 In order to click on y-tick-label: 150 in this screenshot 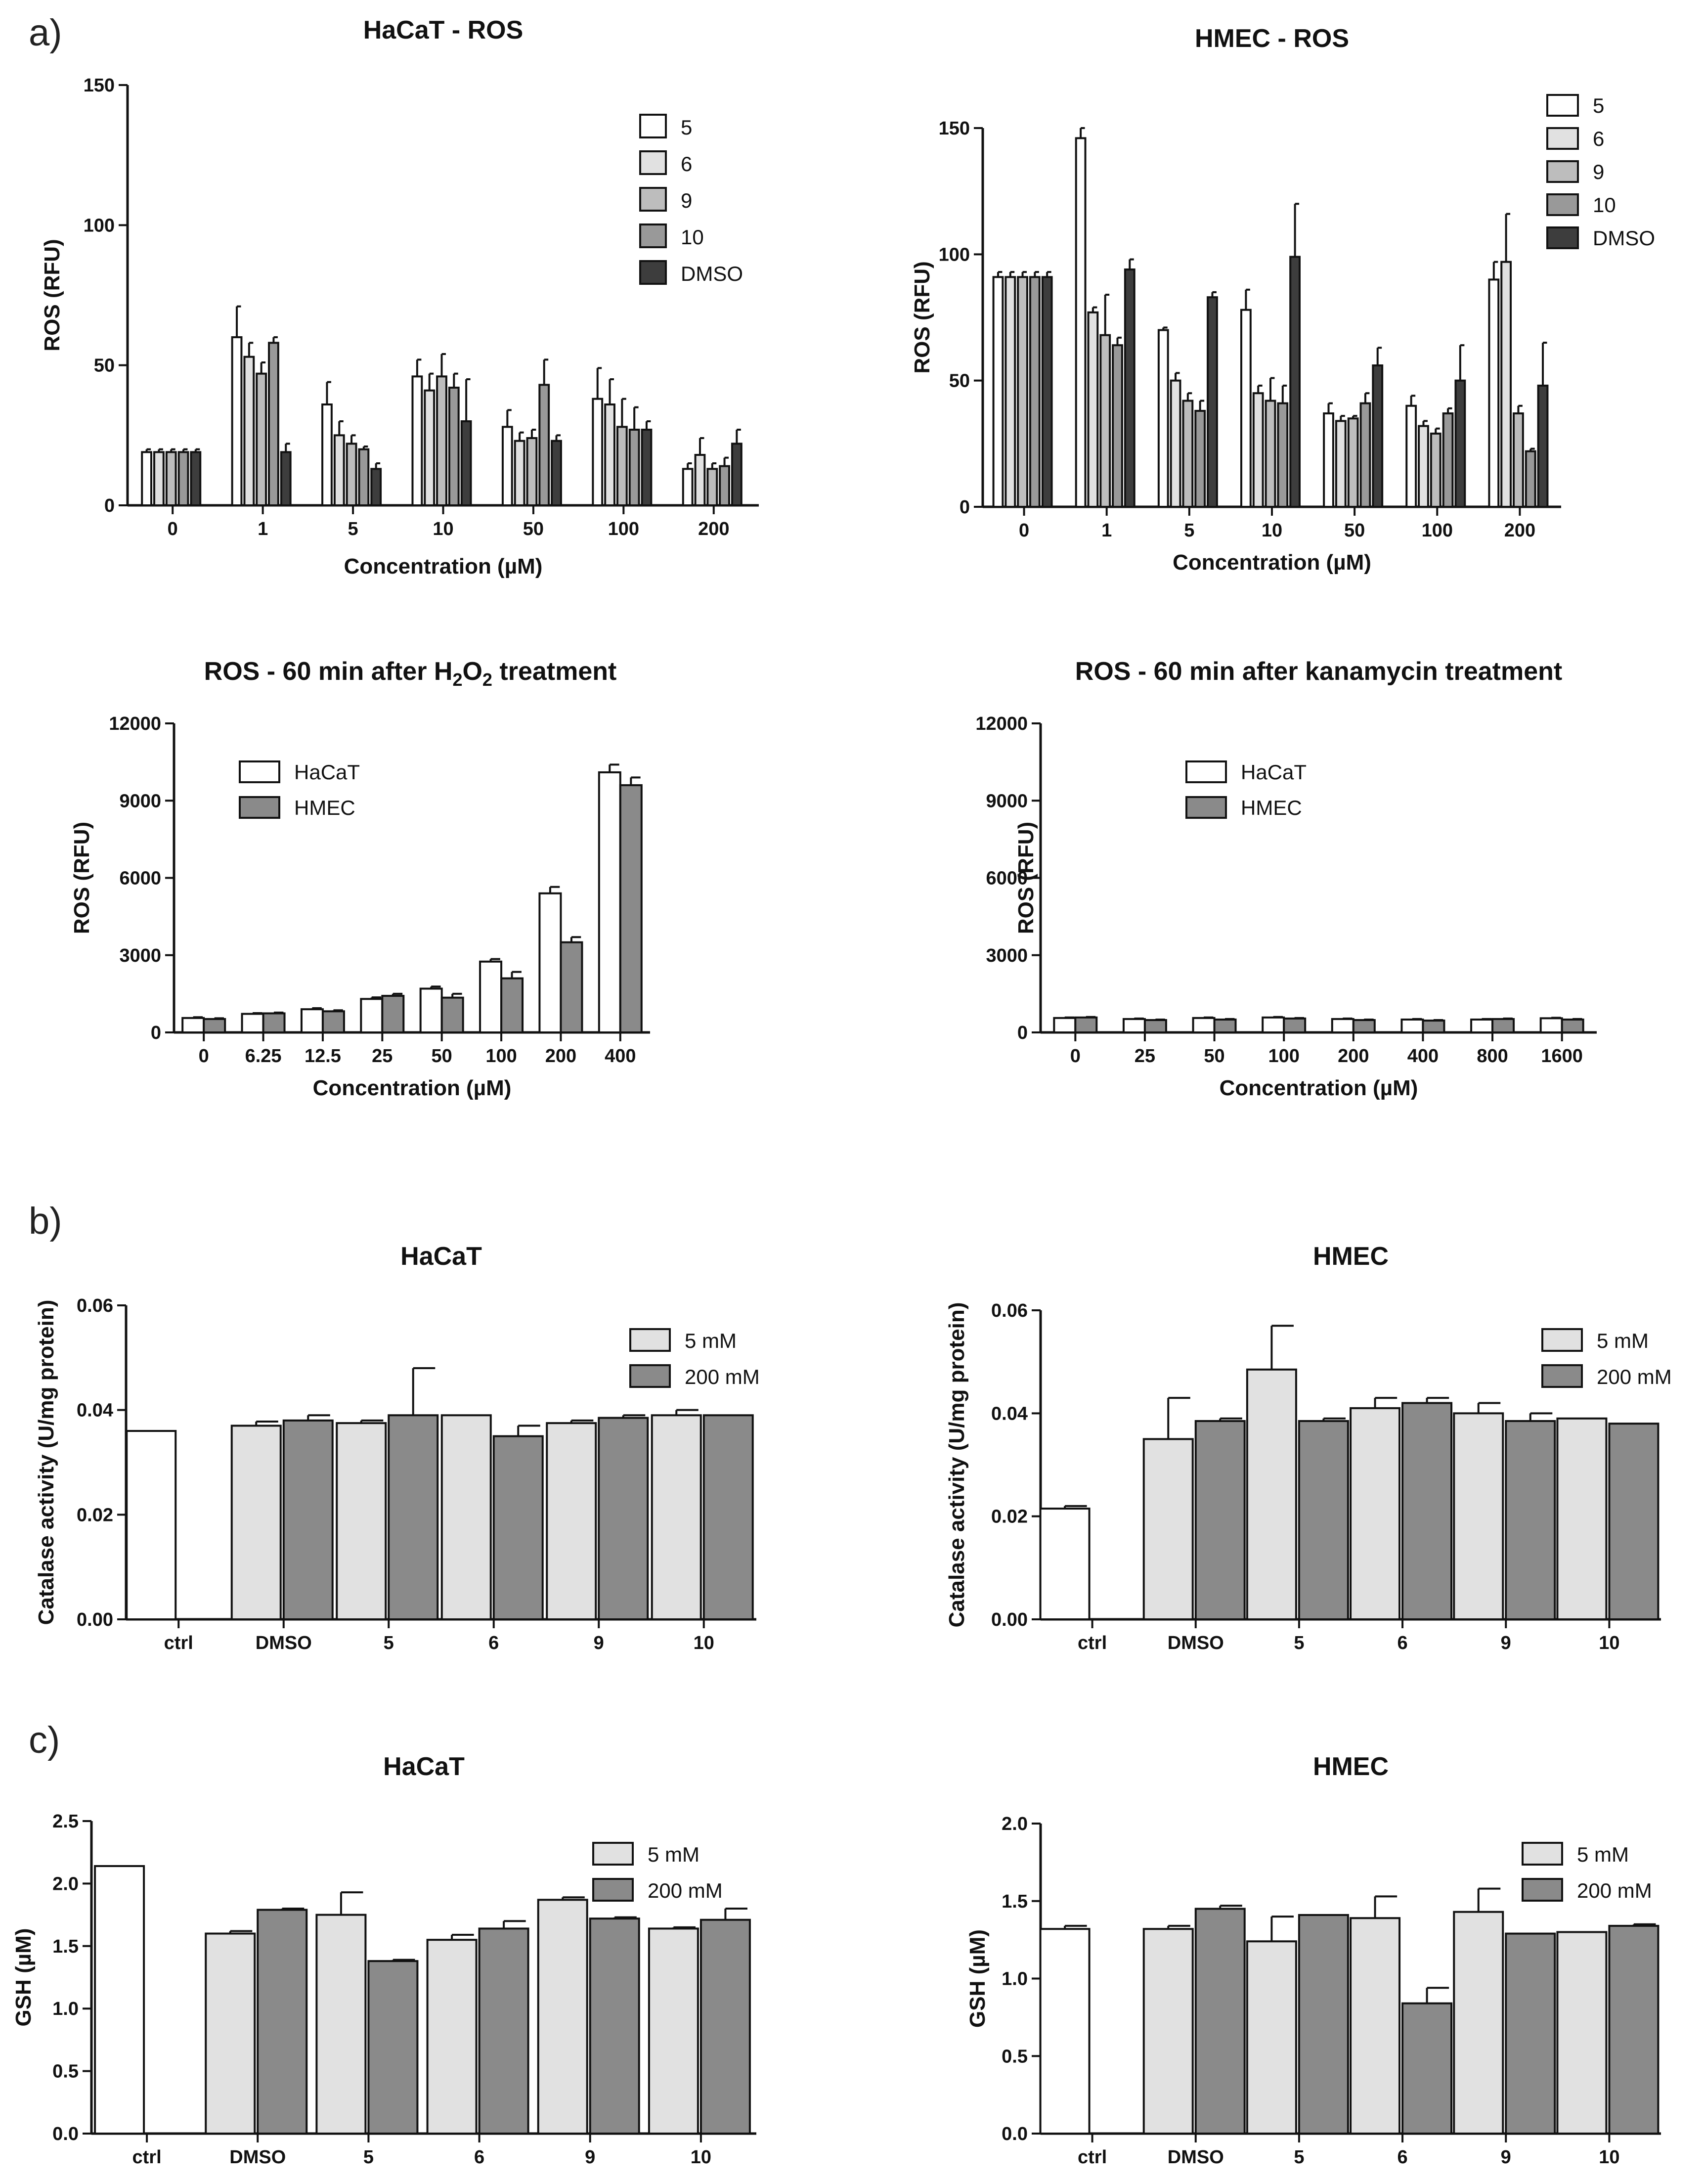, I will do `click(954, 128)`.